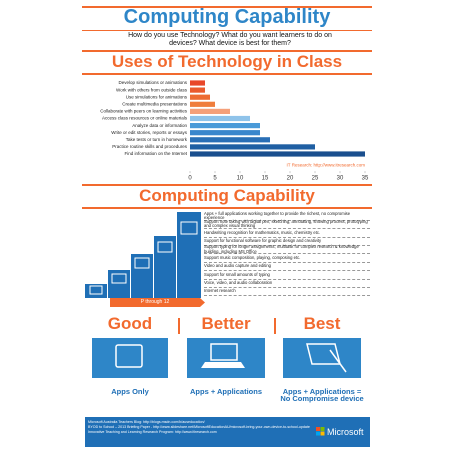  I want to click on annotation: IT Research: http://www.itresearch.com, so click(326, 164).